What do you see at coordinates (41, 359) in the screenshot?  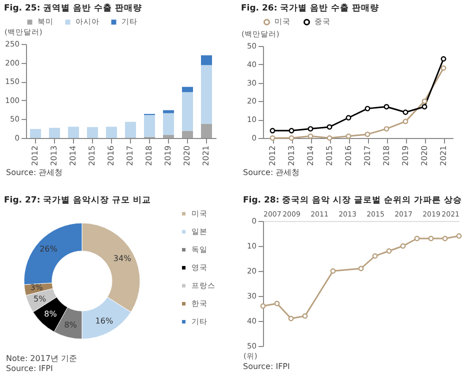 I see `text: Note: 2017년 기준` at bounding box center [41, 359].